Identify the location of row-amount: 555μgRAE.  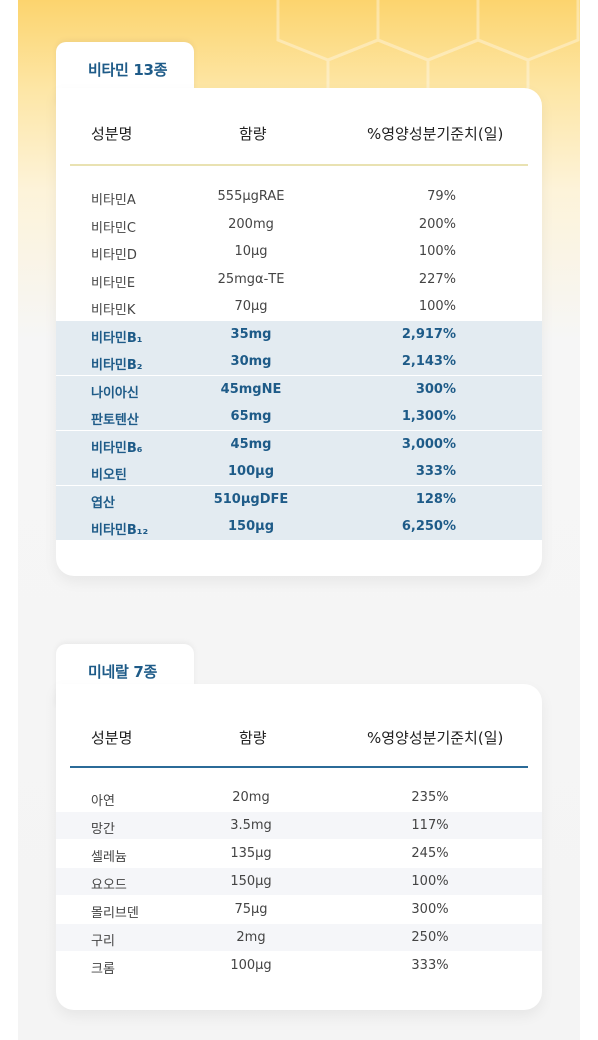
(251, 196).